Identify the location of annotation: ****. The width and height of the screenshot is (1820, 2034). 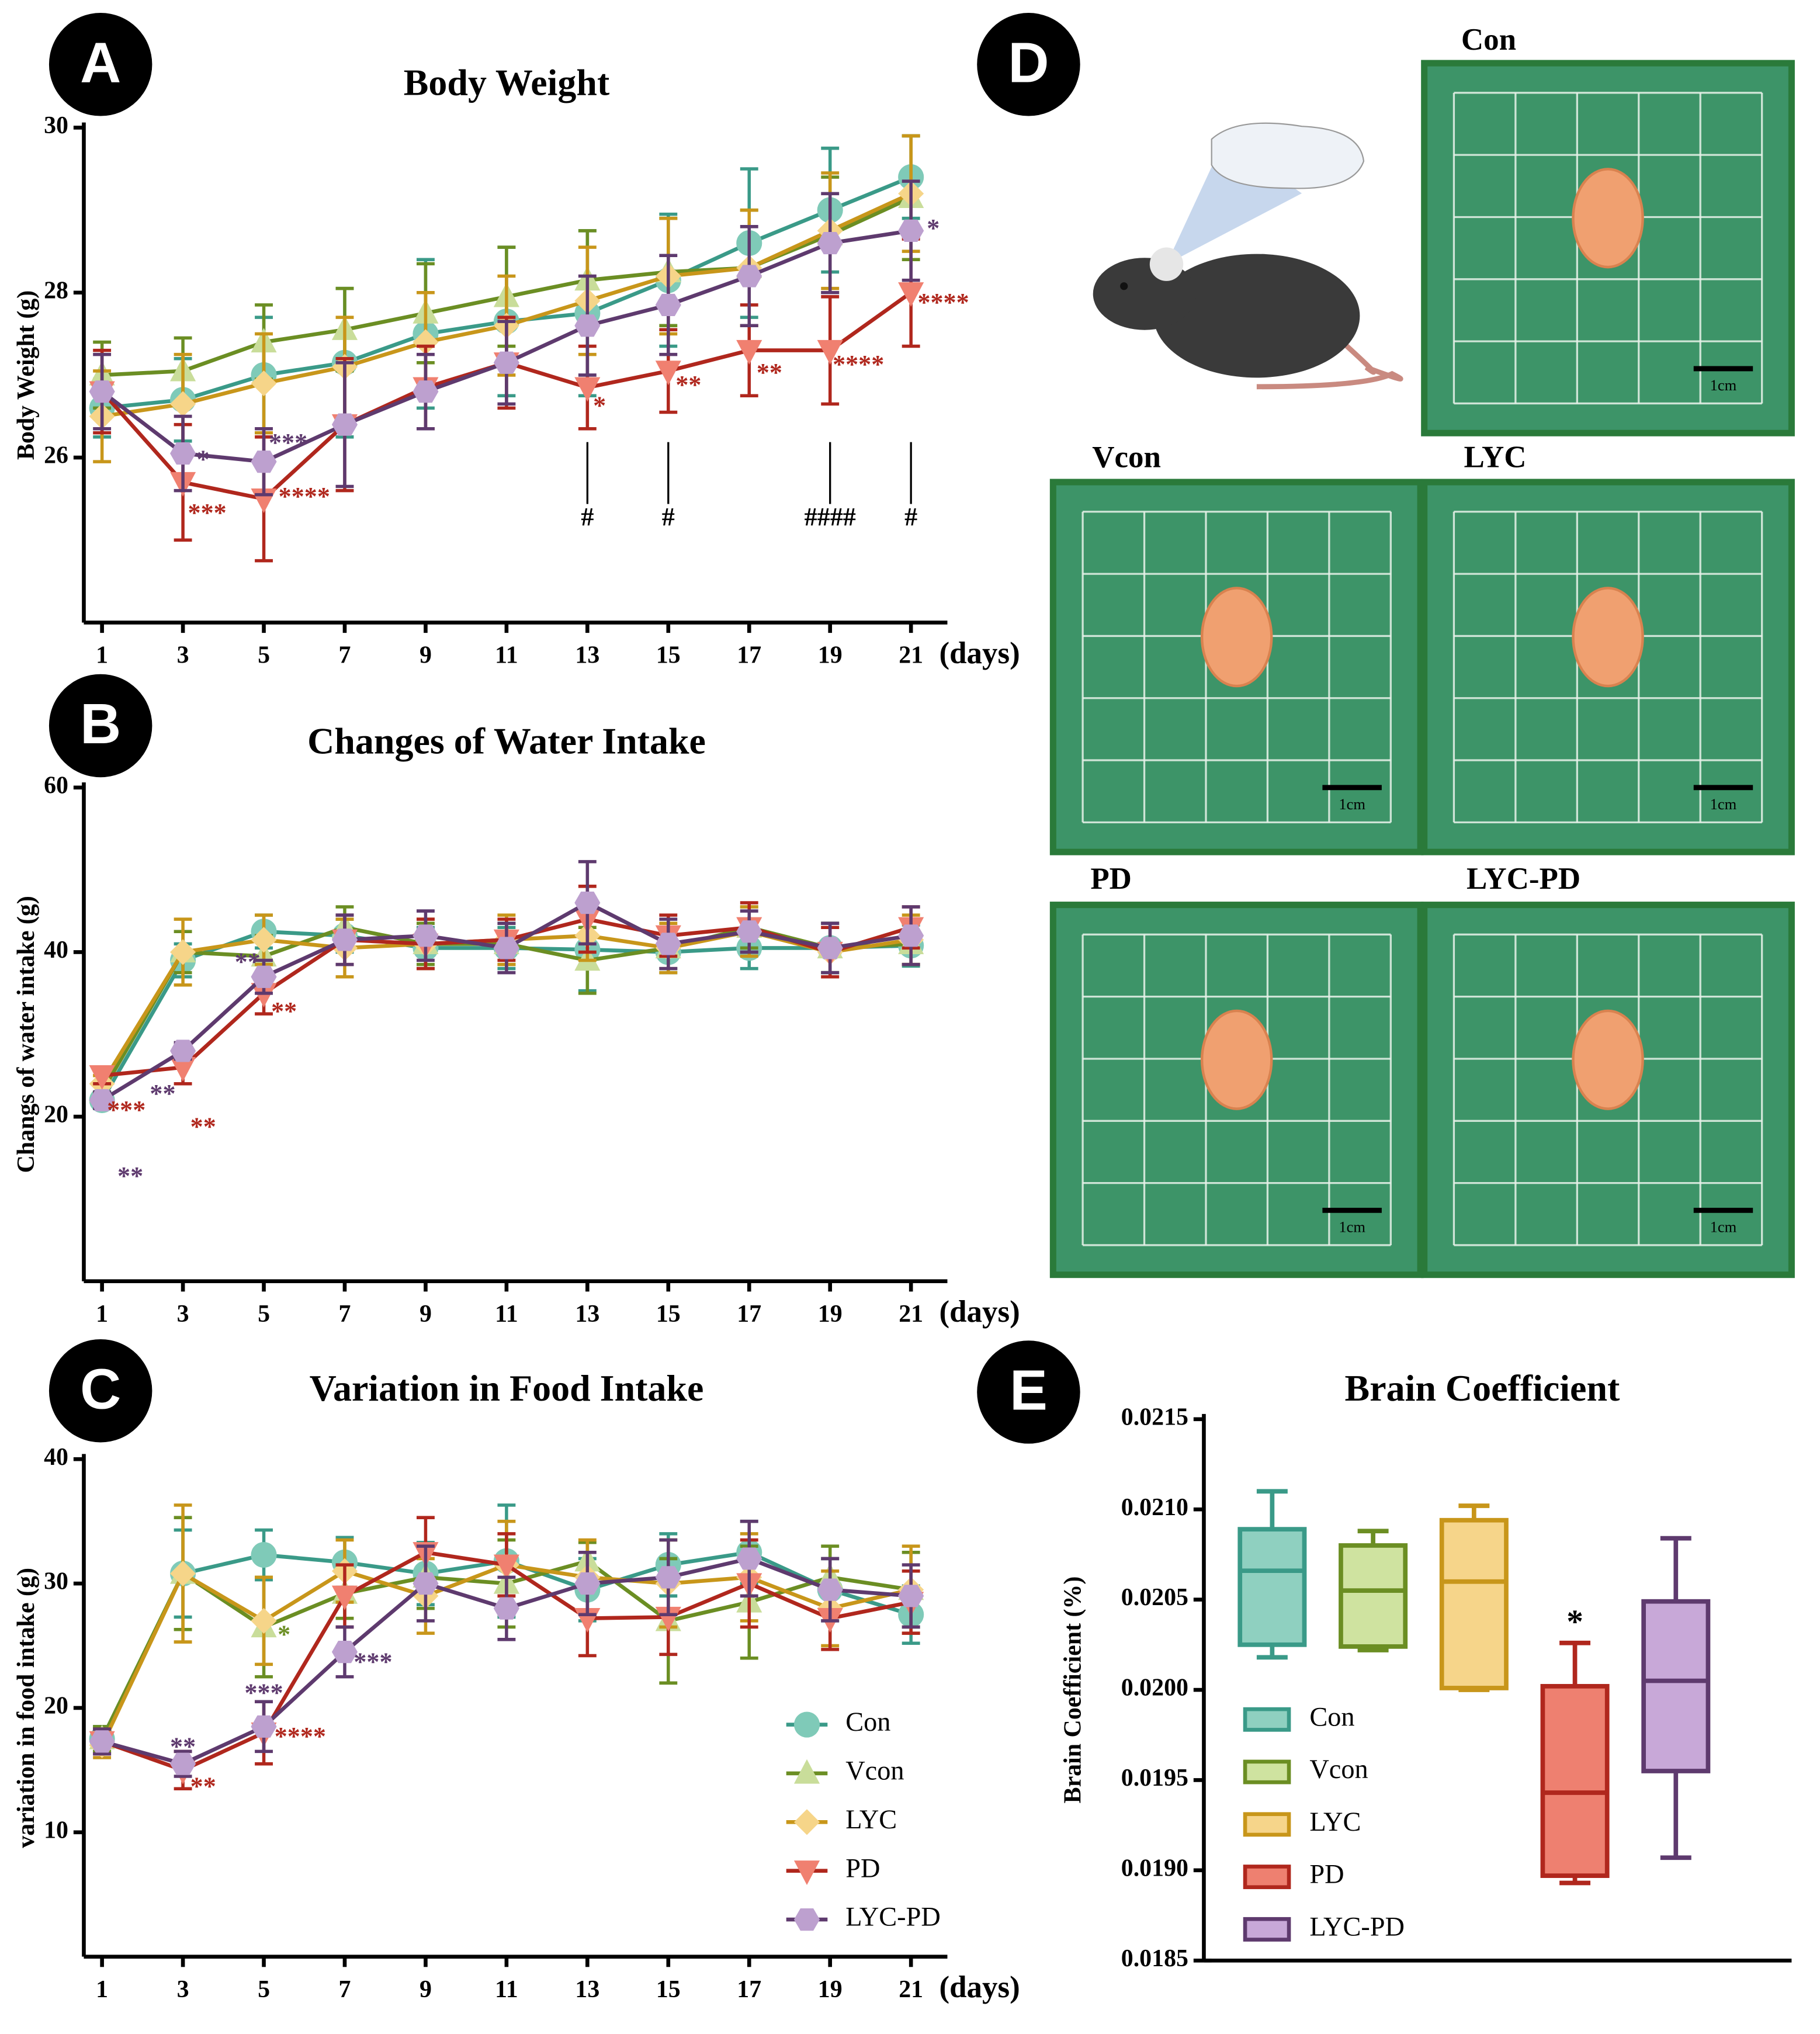
(858, 364).